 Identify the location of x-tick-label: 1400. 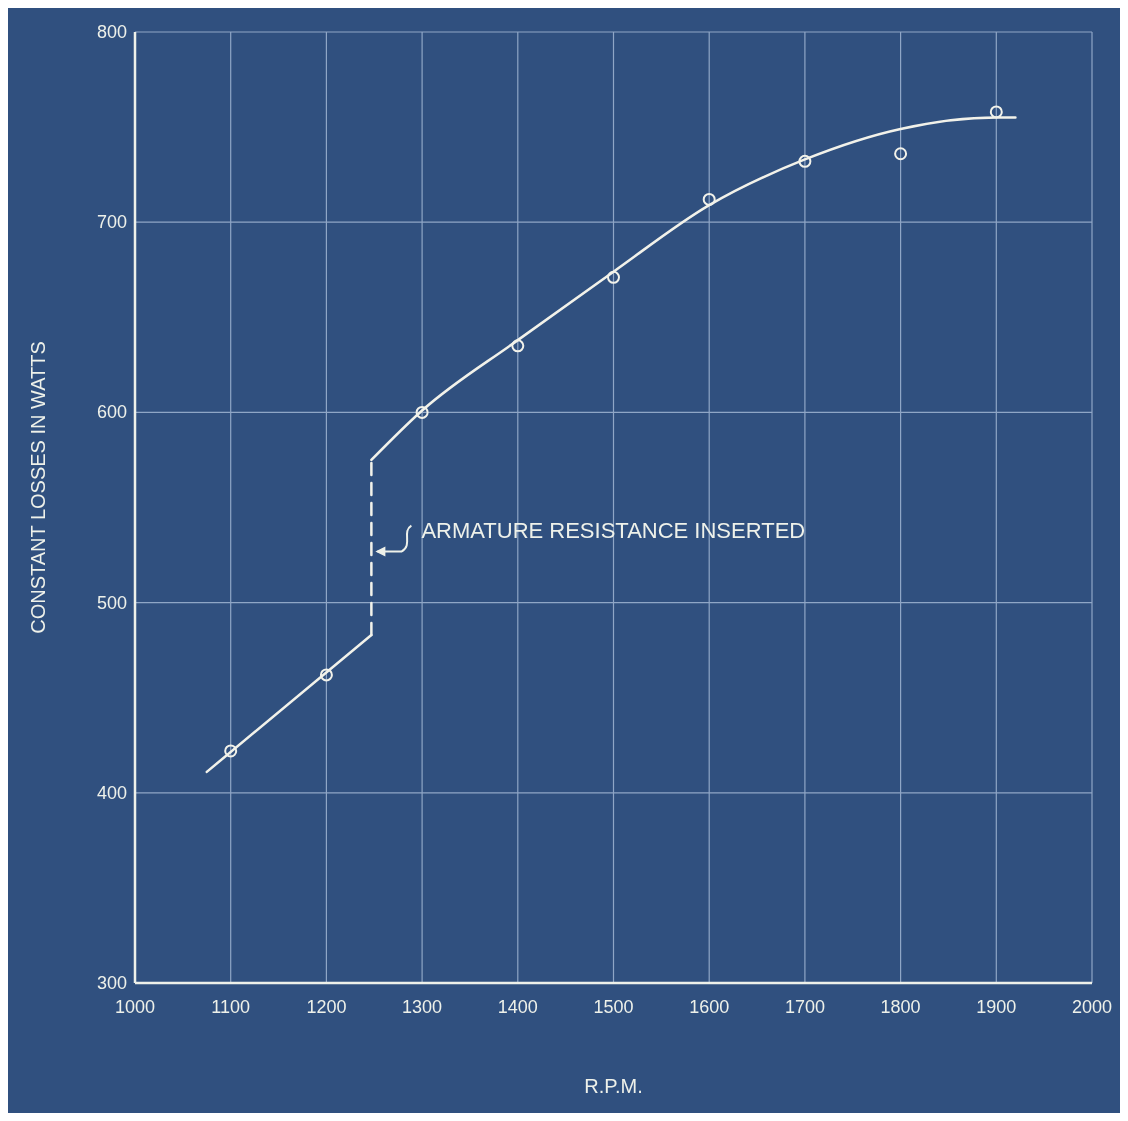
(517, 1007).